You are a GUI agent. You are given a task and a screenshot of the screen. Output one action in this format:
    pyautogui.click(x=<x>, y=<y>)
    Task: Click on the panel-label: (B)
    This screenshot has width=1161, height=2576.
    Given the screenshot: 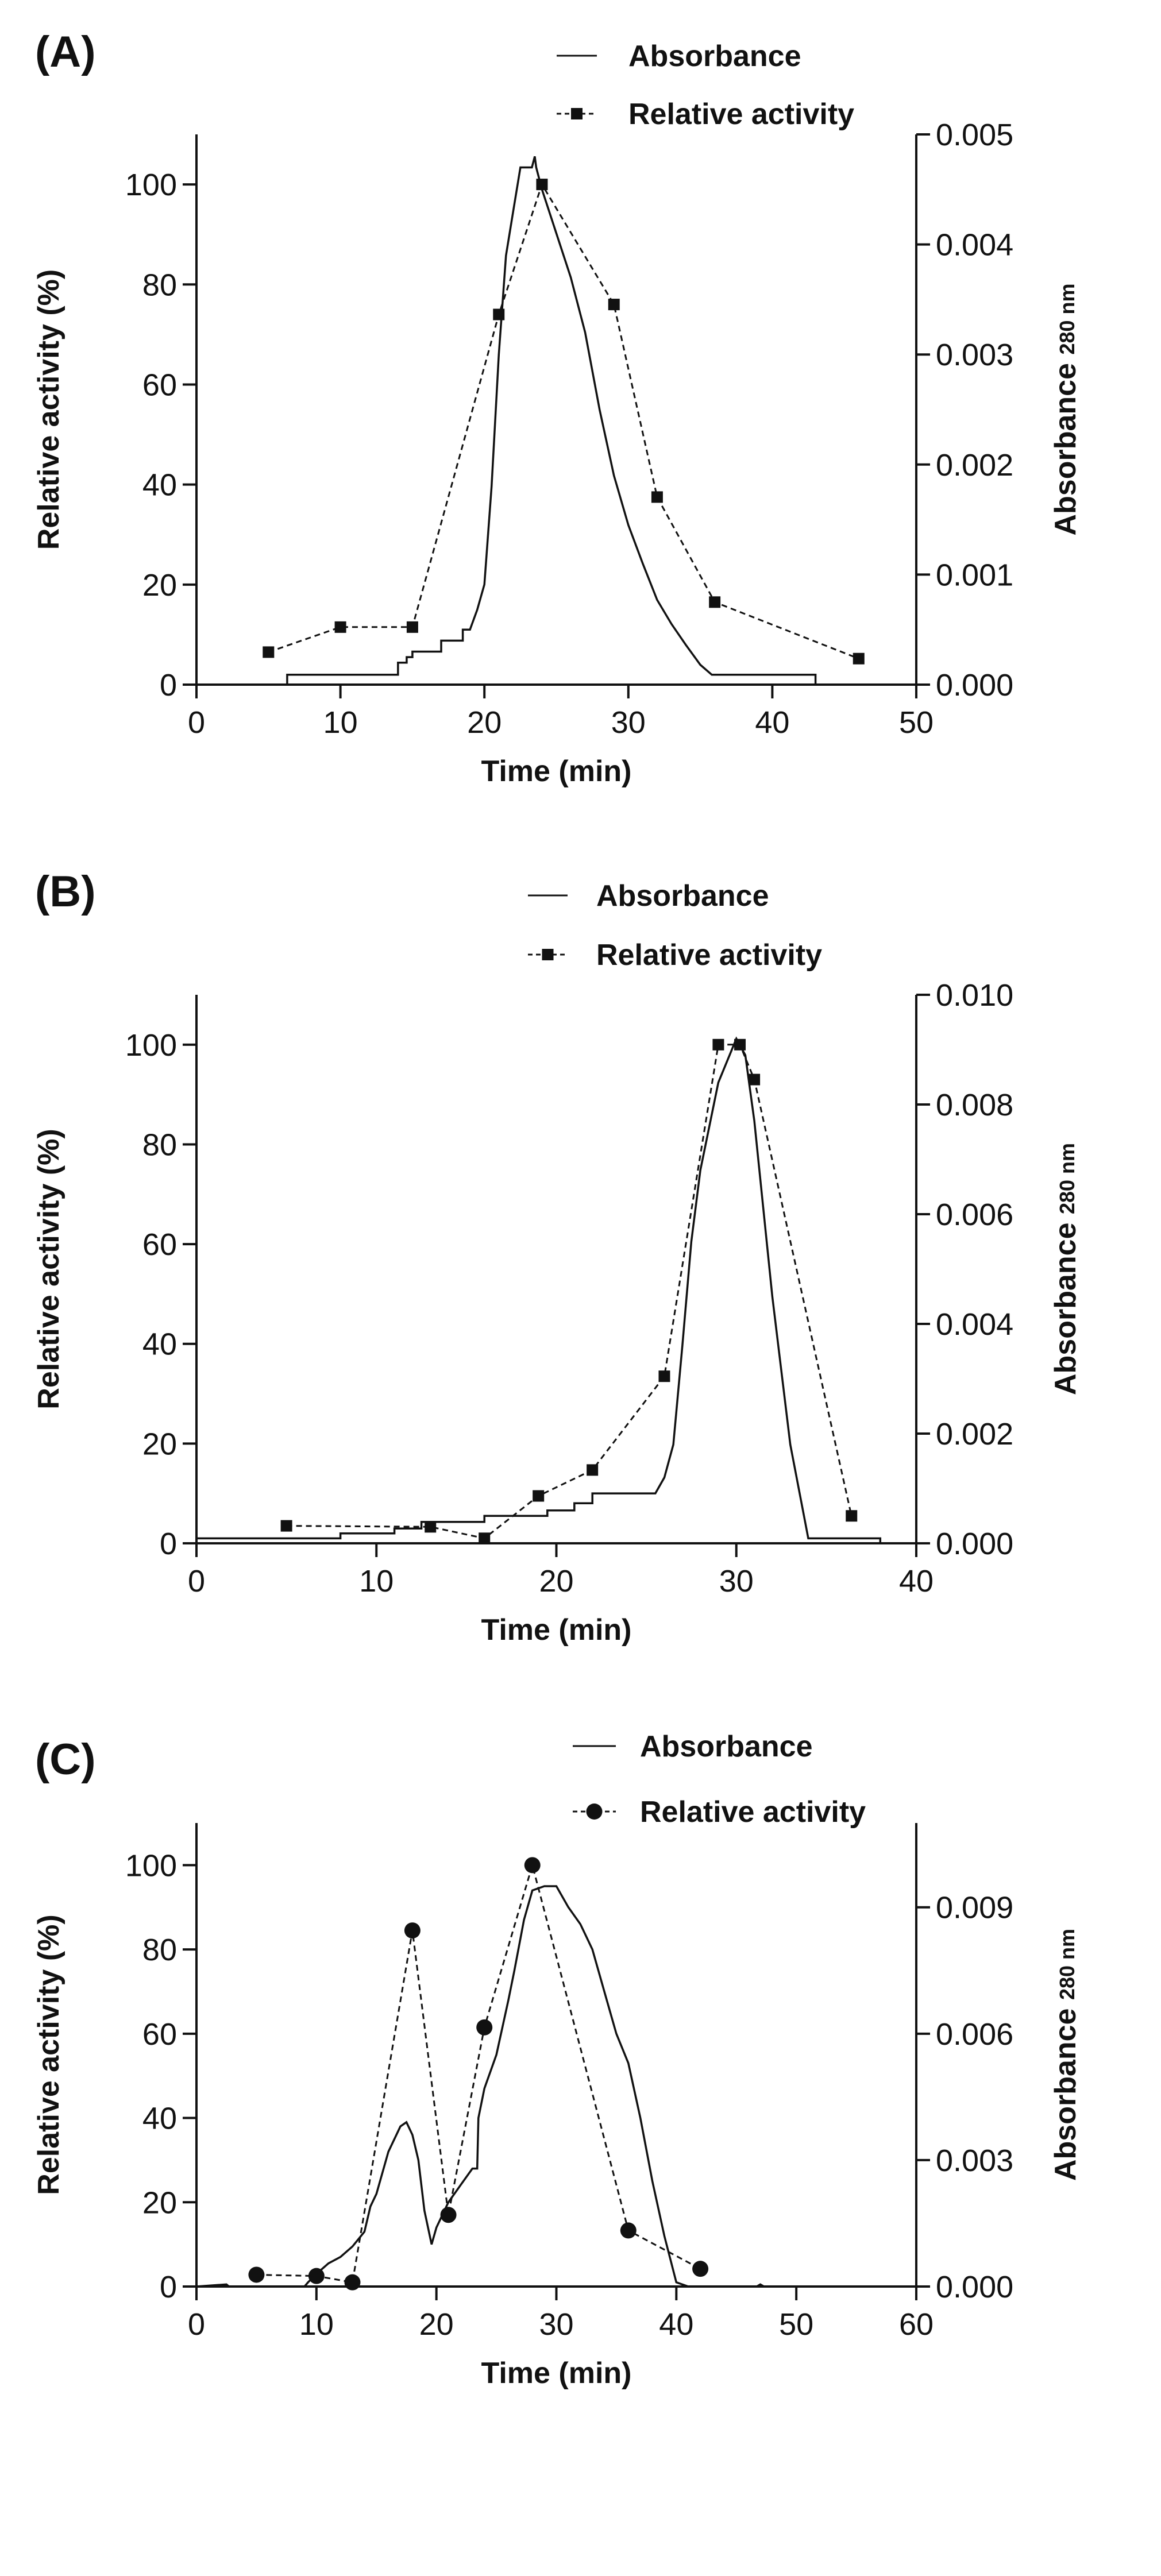 What is the action you would take?
    pyautogui.click(x=65, y=891)
    